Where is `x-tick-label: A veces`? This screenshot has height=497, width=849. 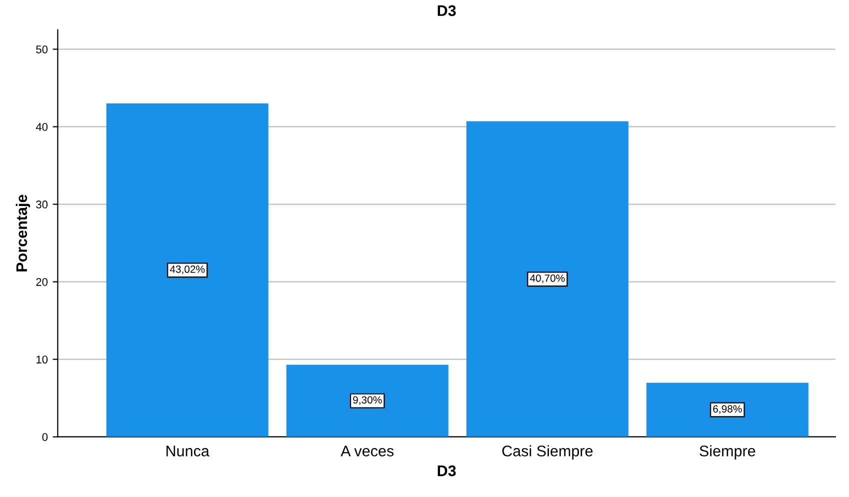 x-tick-label: A veces is located at coordinates (367, 451).